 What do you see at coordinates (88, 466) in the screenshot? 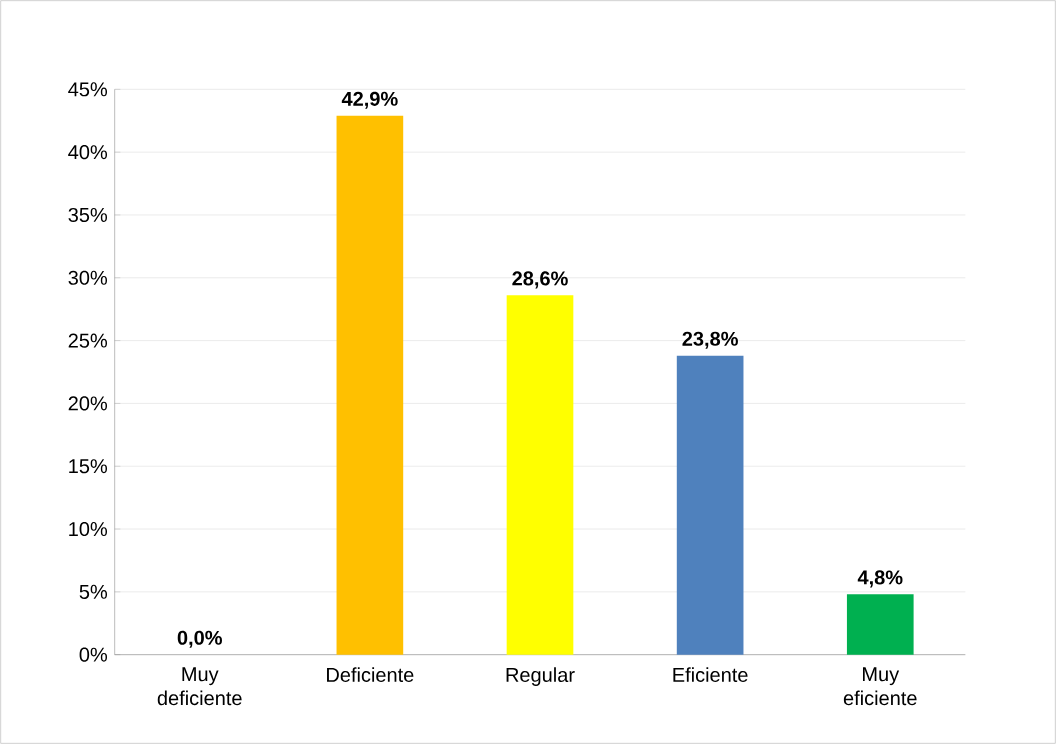
I see `y-tick-label: 15%` at bounding box center [88, 466].